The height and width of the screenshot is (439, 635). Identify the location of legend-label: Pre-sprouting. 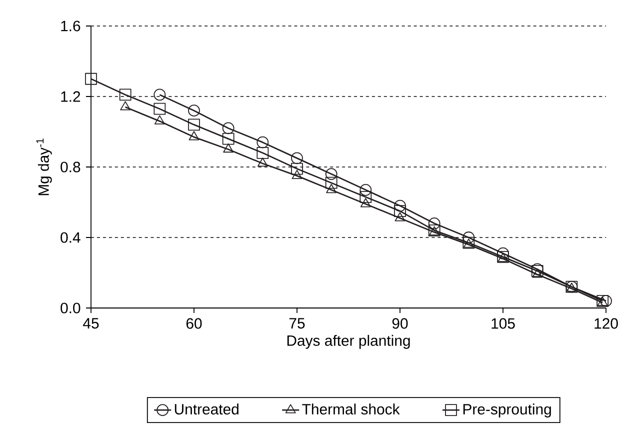
(507, 411).